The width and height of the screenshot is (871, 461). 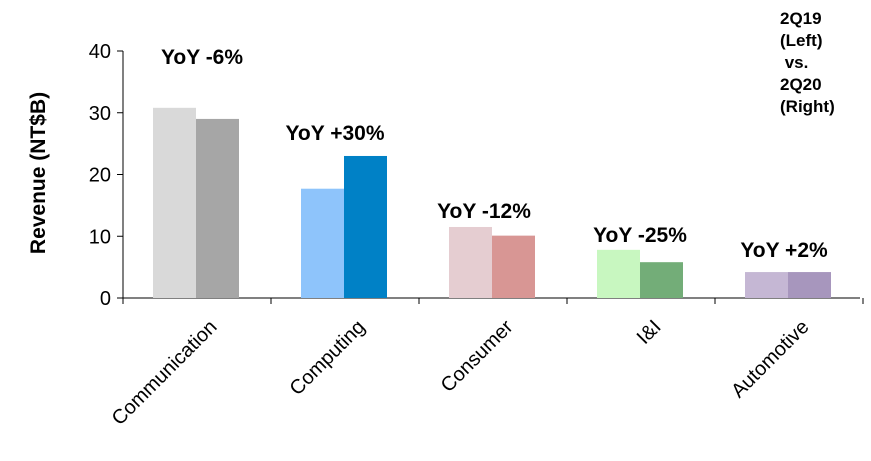 What do you see at coordinates (801, 40) in the screenshot?
I see `legend-line: (Left)` at bounding box center [801, 40].